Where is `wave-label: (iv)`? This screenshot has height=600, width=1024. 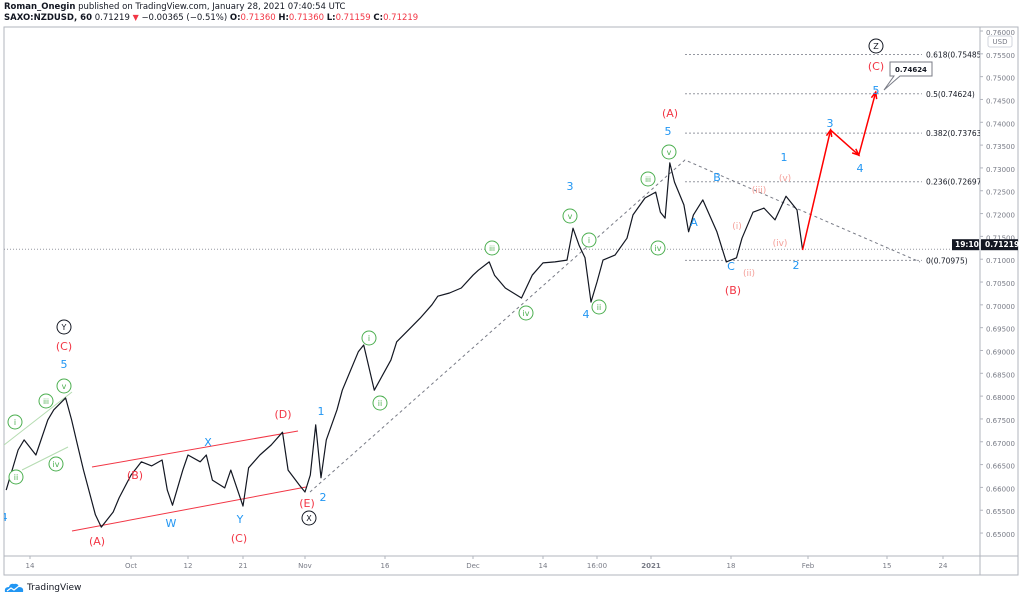 wave-label: (iv) is located at coordinates (780, 244).